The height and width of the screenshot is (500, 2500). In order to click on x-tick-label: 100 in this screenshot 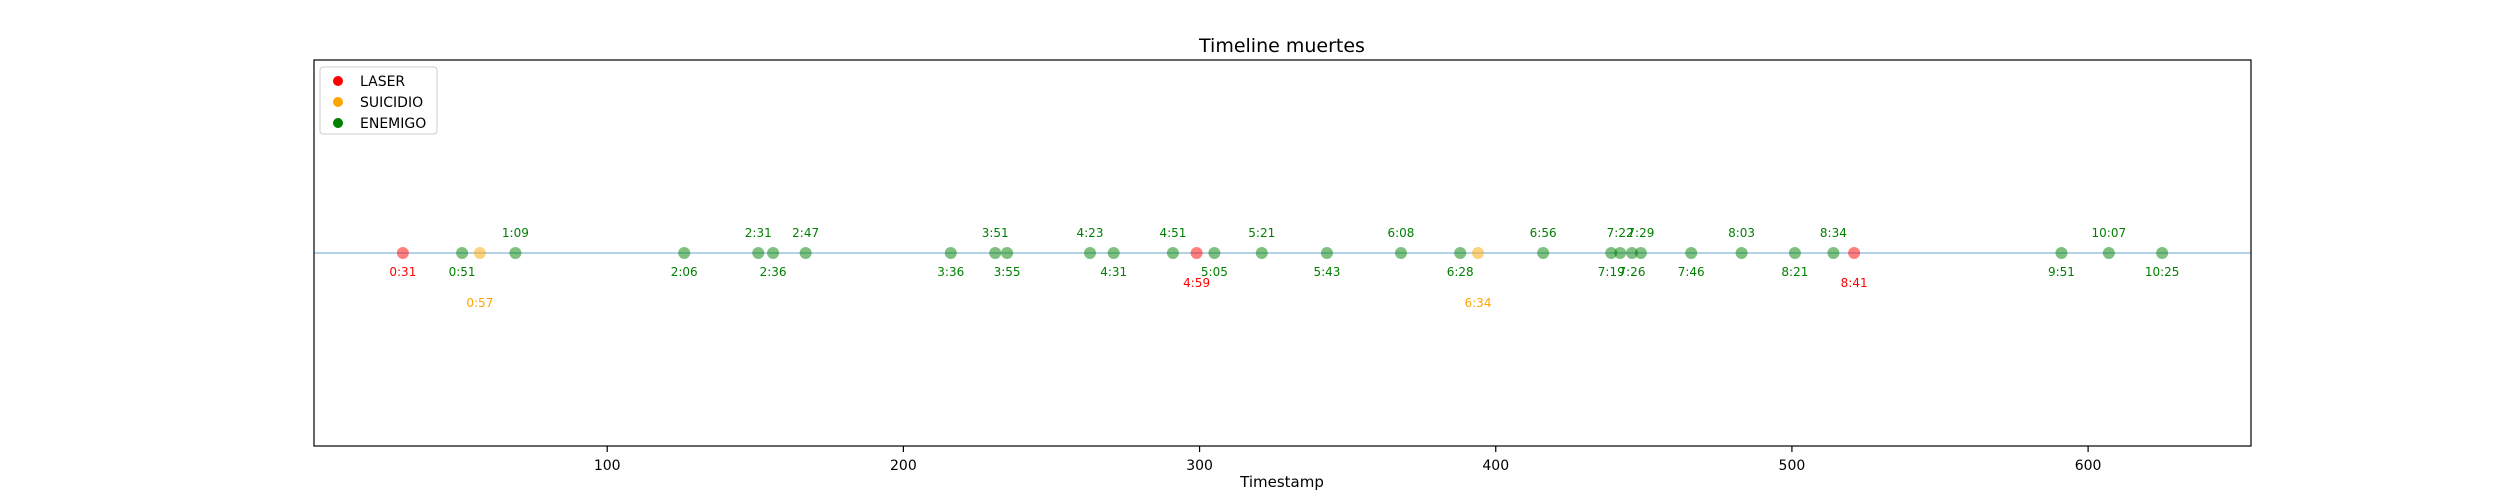, I will do `click(607, 466)`.